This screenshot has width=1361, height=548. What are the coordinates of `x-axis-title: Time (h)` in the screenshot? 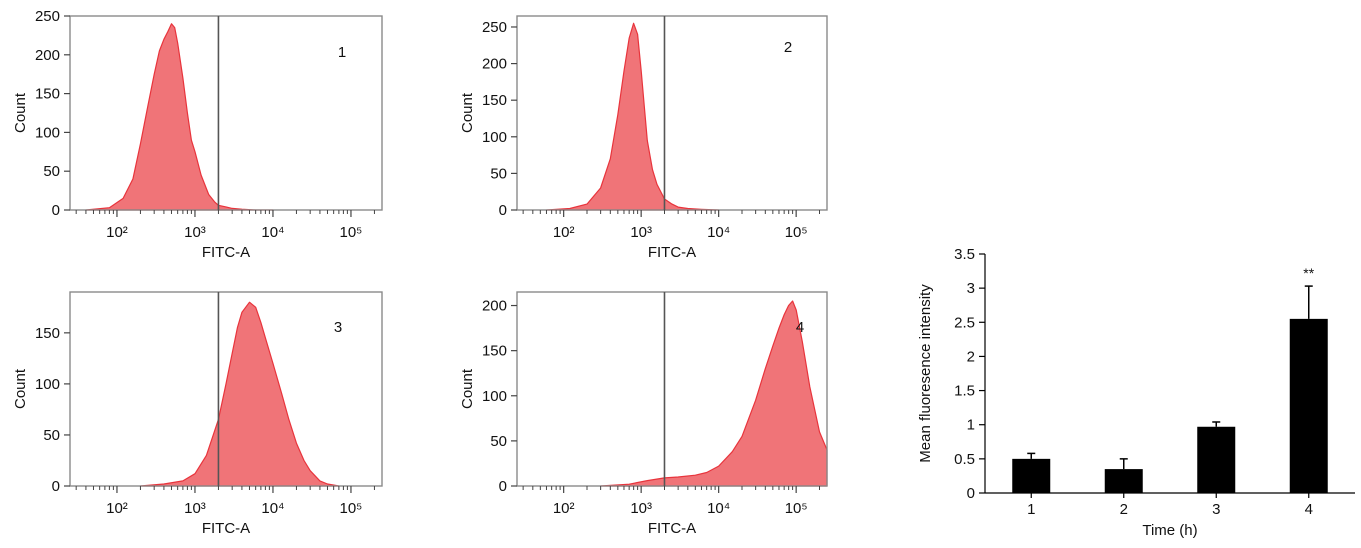 It's located at (1169, 530).